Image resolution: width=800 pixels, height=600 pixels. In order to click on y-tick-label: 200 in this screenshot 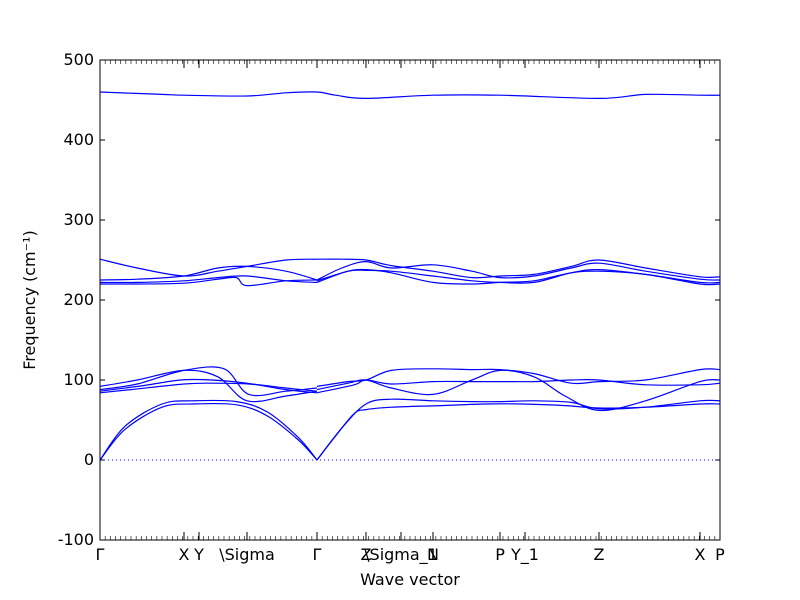, I will do `click(78, 299)`.